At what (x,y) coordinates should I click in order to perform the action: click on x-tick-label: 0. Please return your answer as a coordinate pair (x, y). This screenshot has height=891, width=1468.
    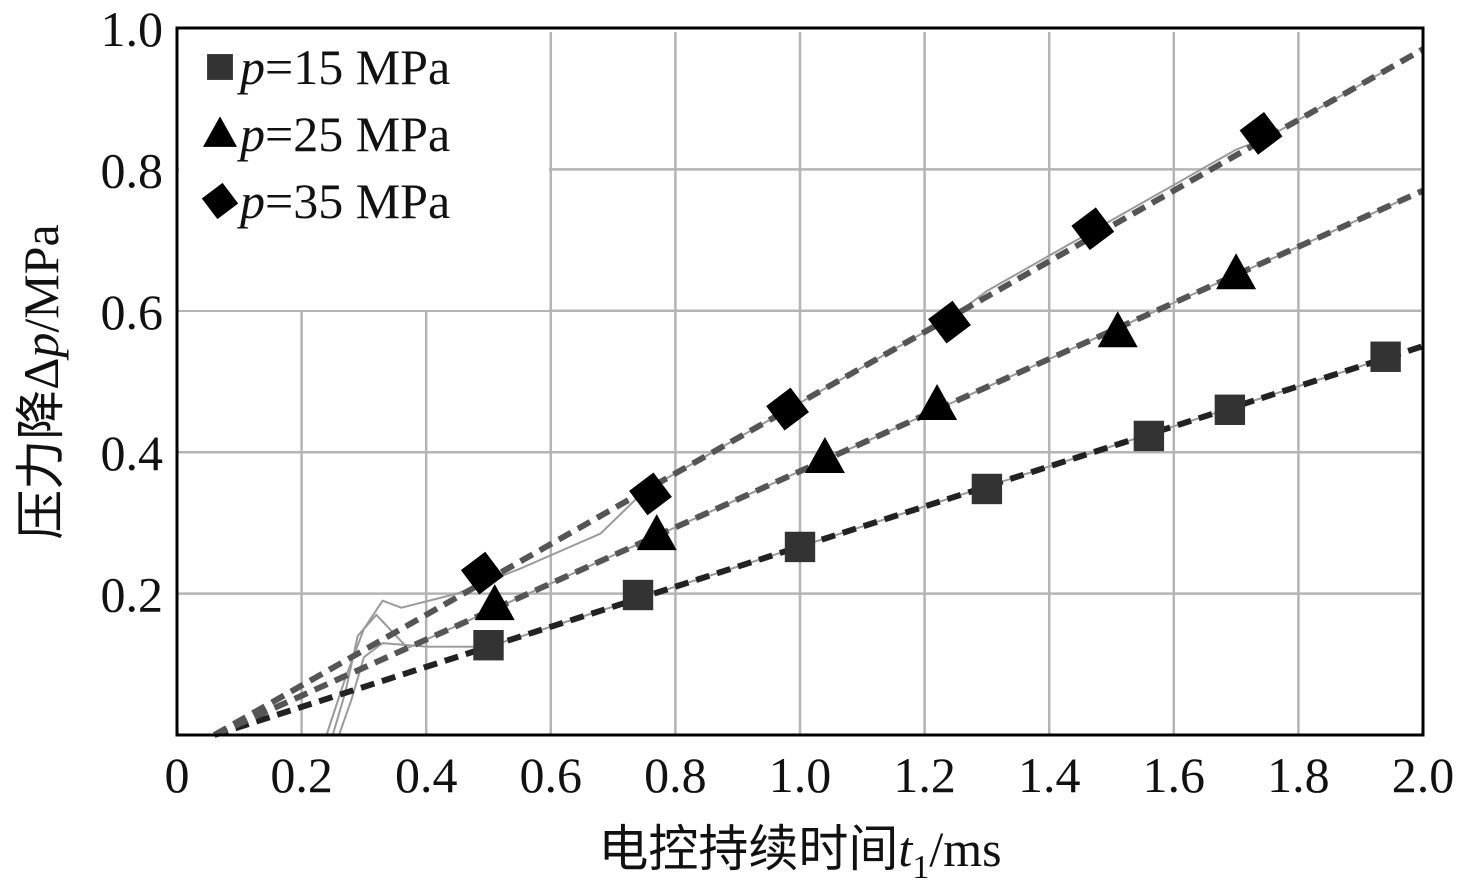
    Looking at the image, I should click on (177, 775).